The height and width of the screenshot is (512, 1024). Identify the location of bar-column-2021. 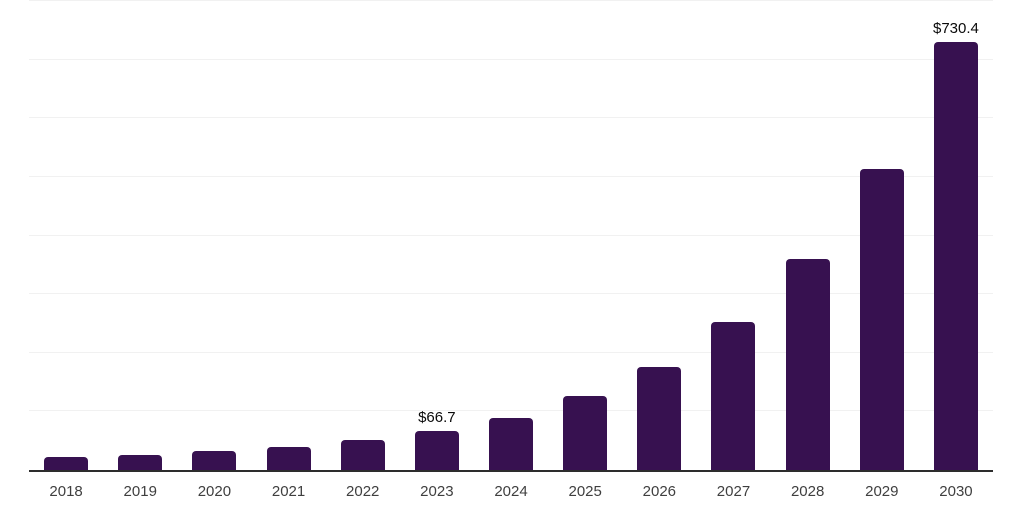
(288, 235).